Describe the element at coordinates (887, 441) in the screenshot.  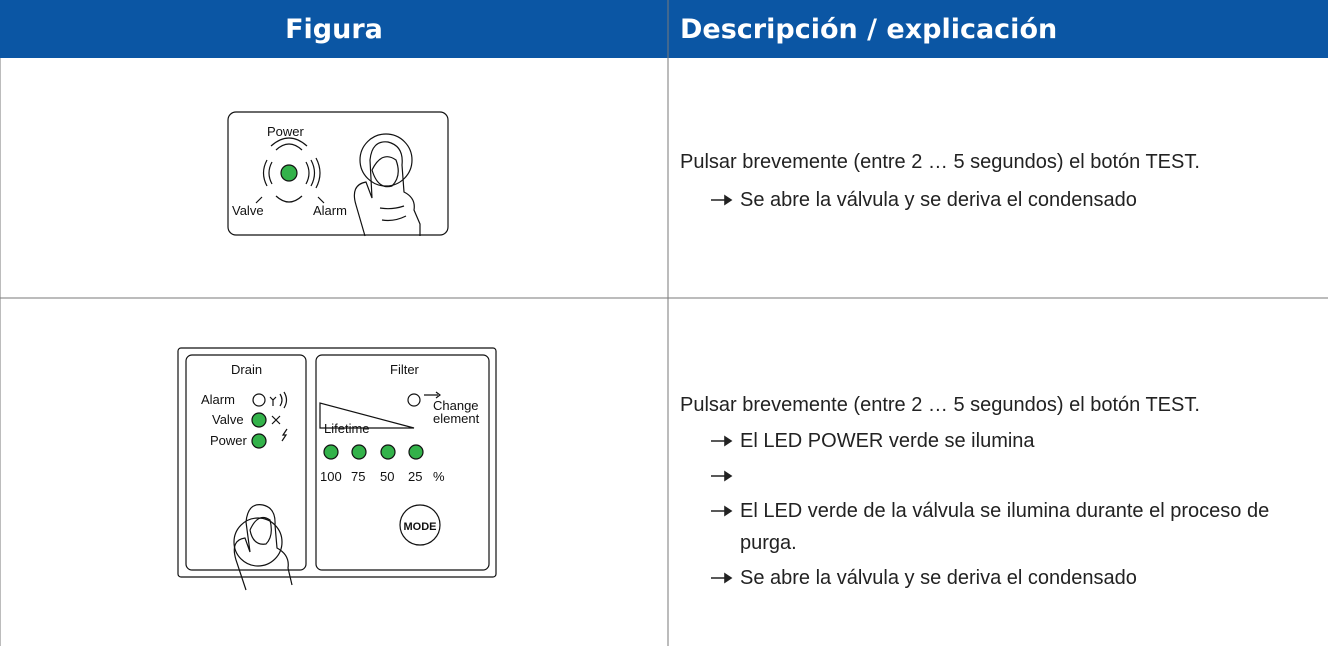
I see `result-item: El LED POWER verde se ilumina` at that location.